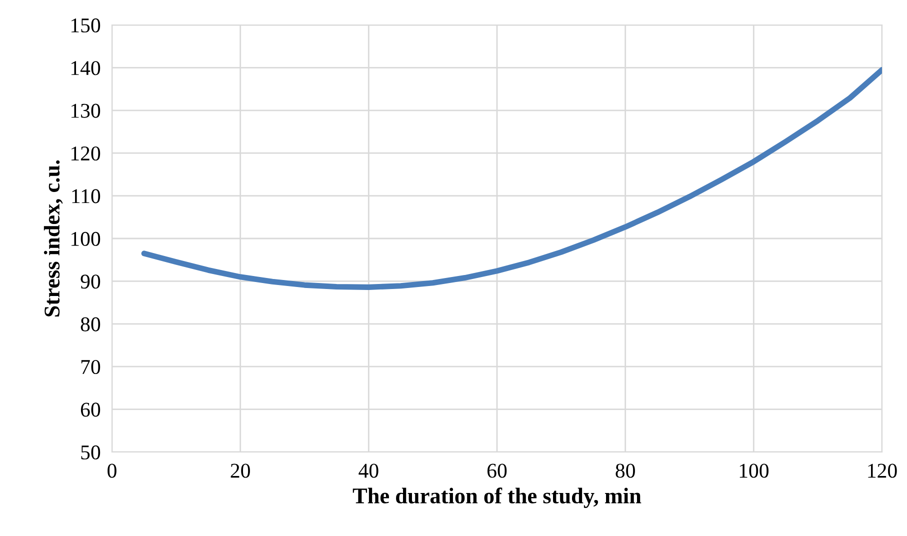 The width and height of the screenshot is (907, 536). Describe the element at coordinates (85, 239) in the screenshot. I see `y-tick-label: 100` at that location.